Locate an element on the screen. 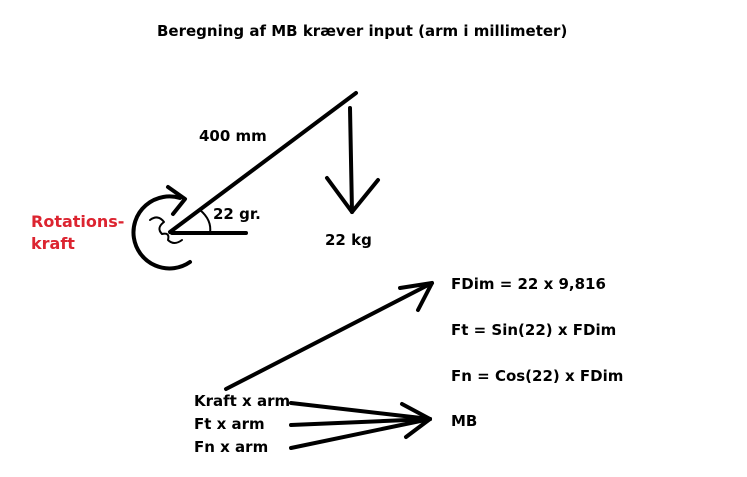  rotation-circle is located at coordinates (161, 232).